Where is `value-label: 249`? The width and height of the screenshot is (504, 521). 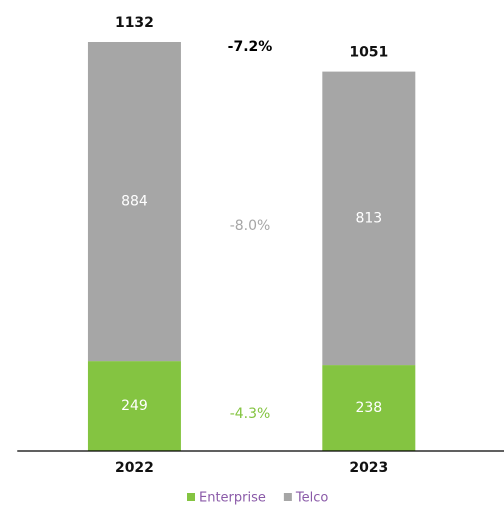
value-label: 249 is located at coordinates (134, 406).